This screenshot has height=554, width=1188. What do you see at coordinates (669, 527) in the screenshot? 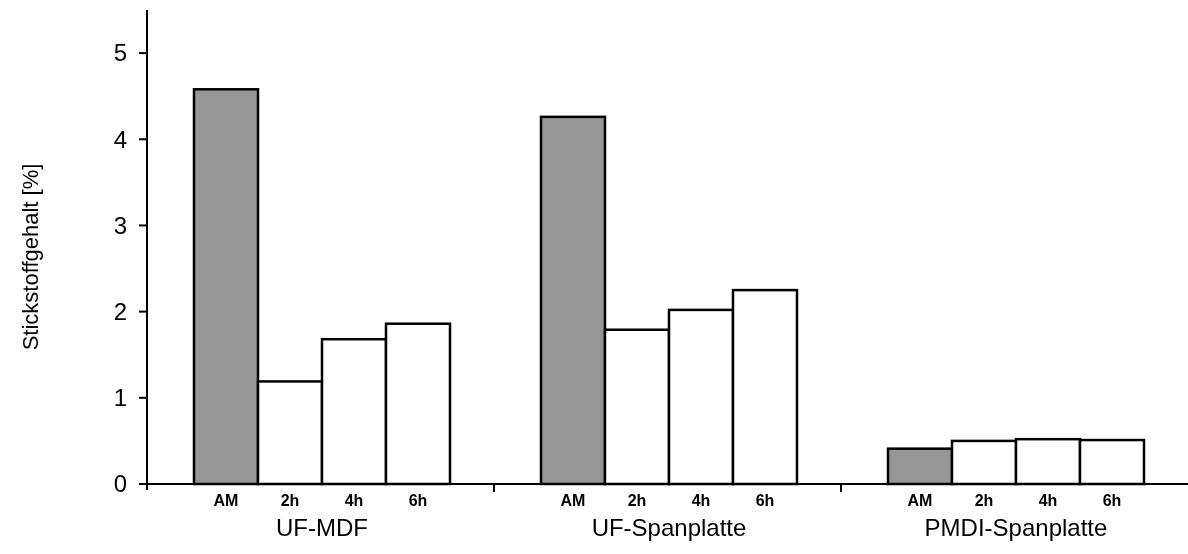
I see `x-tick-label: UF-Spanplatte` at bounding box center [669, 527].